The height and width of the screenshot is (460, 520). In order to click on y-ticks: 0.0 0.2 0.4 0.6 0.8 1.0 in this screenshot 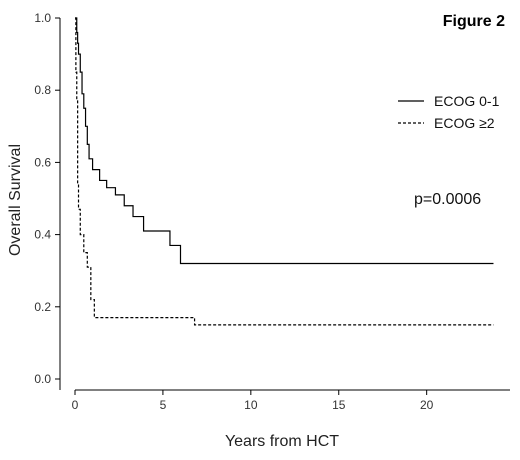, I will do `click(47, 198)`.